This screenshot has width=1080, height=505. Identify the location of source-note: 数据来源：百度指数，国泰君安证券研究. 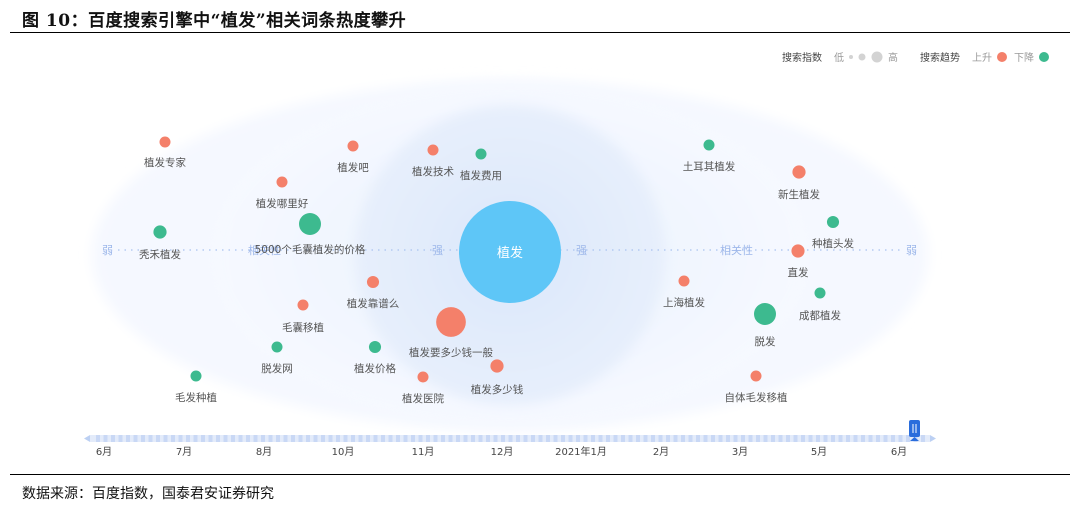
(148, 494).